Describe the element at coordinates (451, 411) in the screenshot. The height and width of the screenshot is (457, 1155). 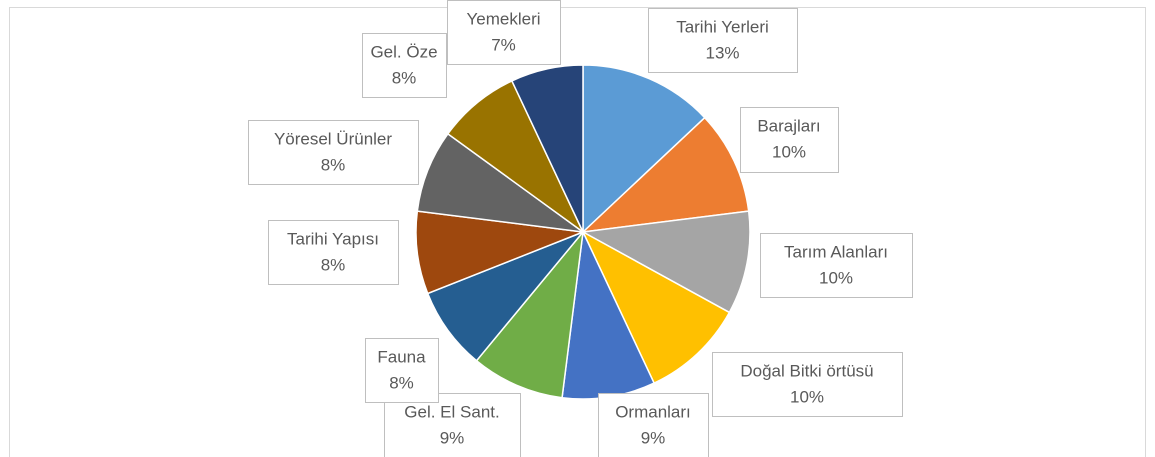
I see `category-label: Gel. El Sant.` at that location.